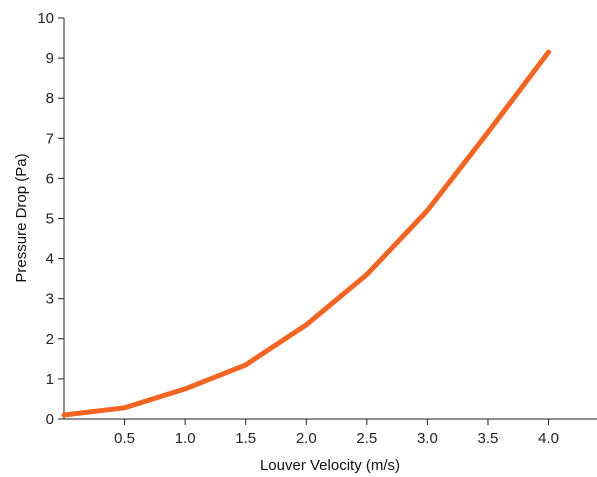 This screenshot has height=477, width=597. What do you see at coordinates (50, 178) in the screenshot?
I see `y-tick-label: 6` at bounding box center [50, 178].